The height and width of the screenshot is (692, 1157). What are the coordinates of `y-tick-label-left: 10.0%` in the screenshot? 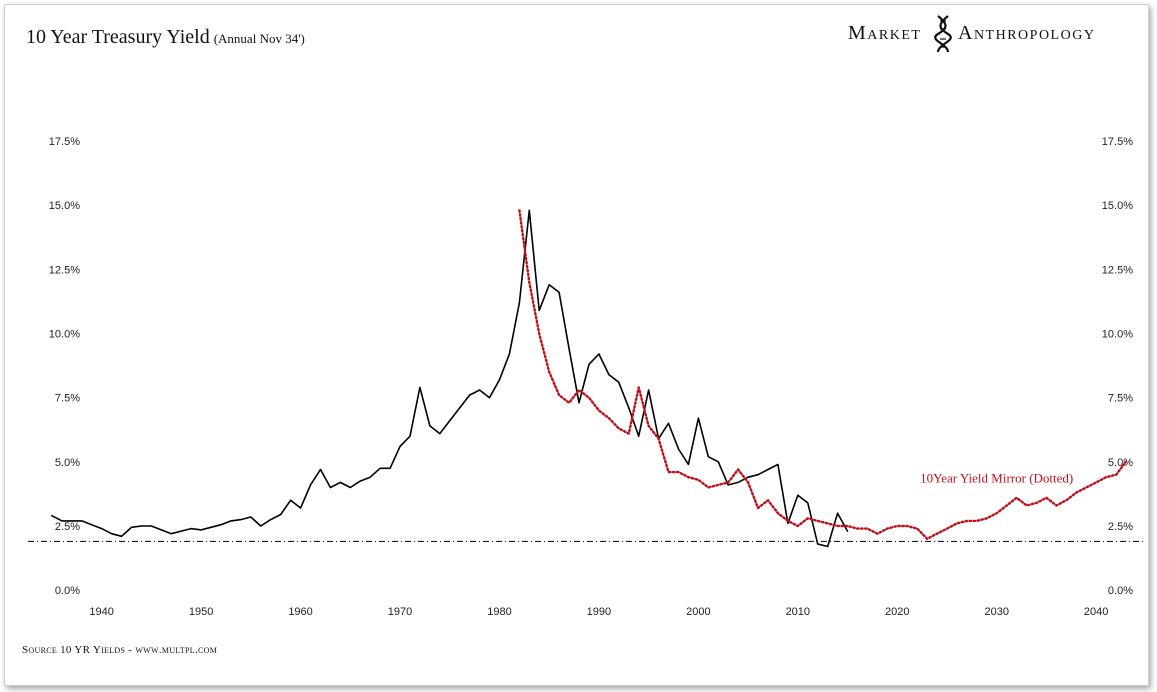 It's located at (64, 335).